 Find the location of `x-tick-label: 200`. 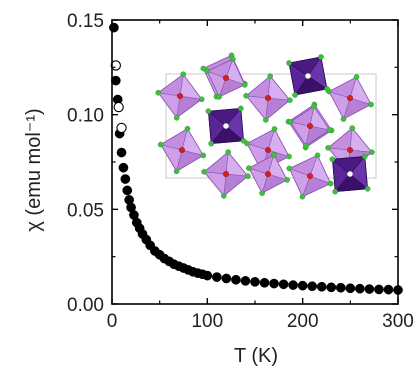

x-tick-label: 200 is located at coordinates (303, 321).